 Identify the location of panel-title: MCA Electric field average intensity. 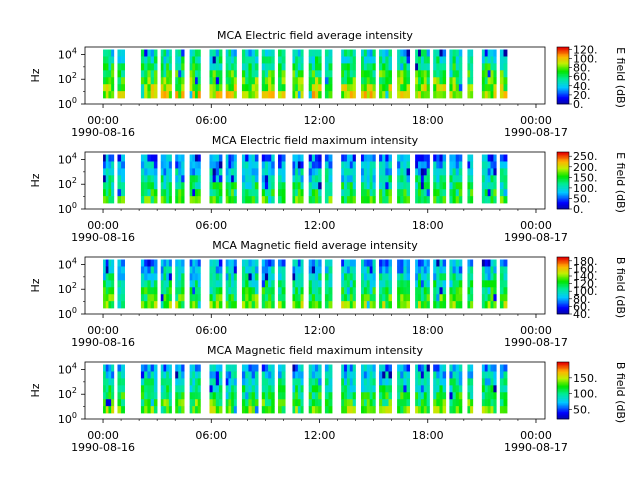
(315, 35).